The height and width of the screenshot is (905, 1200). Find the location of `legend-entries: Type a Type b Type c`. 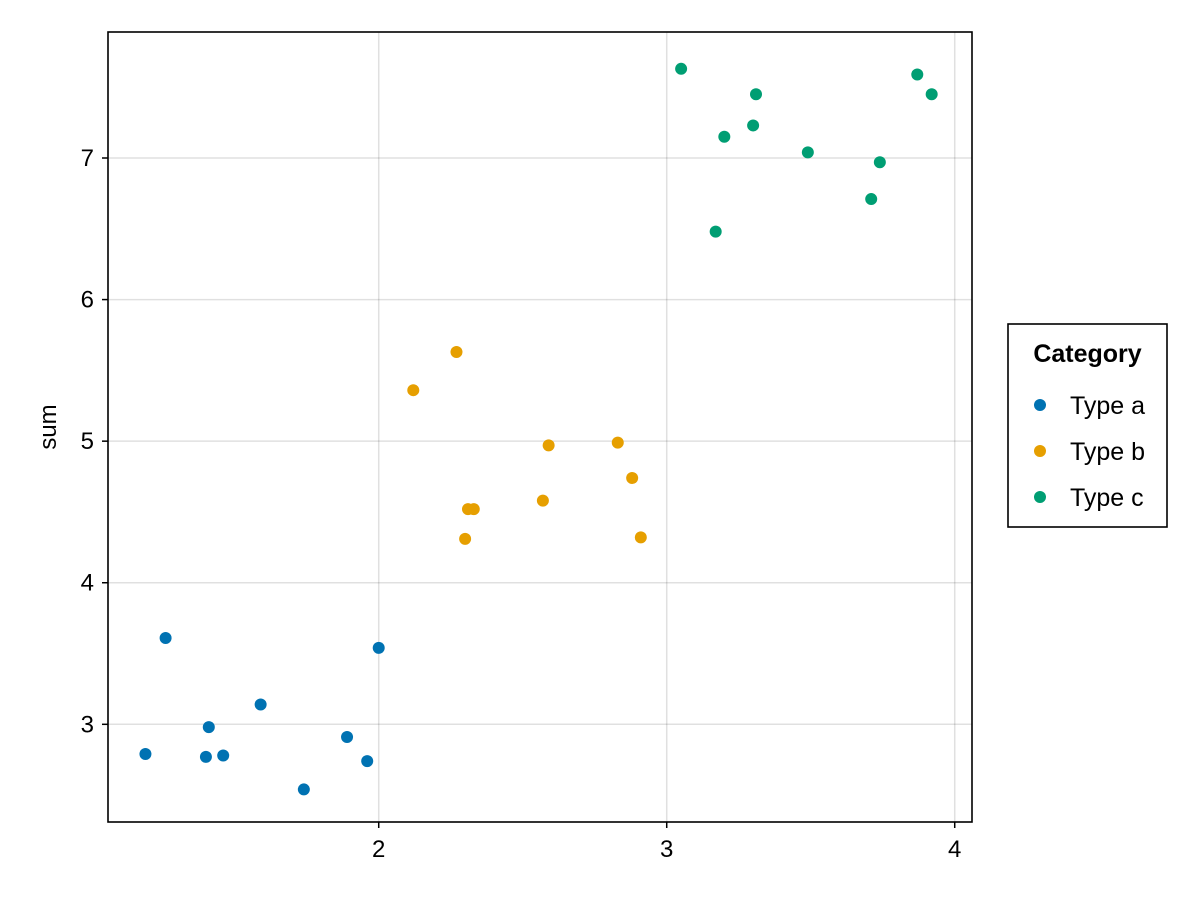

legend-entries: Type a Type b Type c is located at coordinates (1089, 452).